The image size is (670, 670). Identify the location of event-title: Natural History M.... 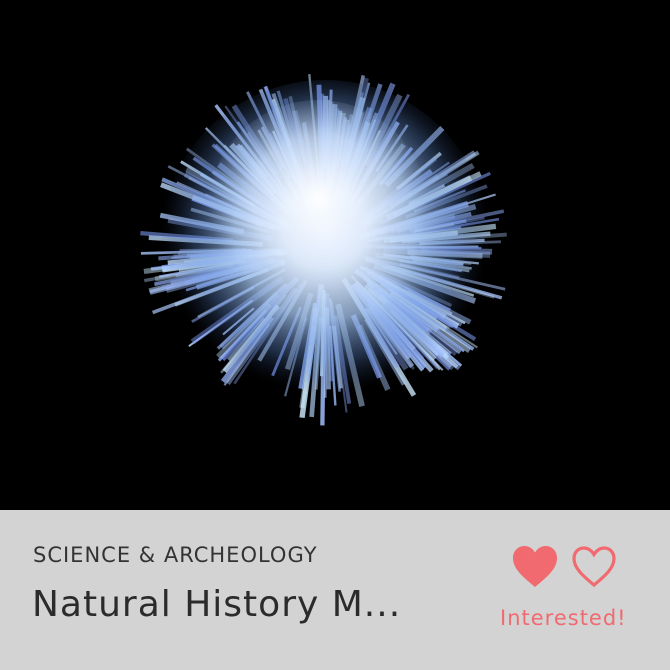
(217, 604).